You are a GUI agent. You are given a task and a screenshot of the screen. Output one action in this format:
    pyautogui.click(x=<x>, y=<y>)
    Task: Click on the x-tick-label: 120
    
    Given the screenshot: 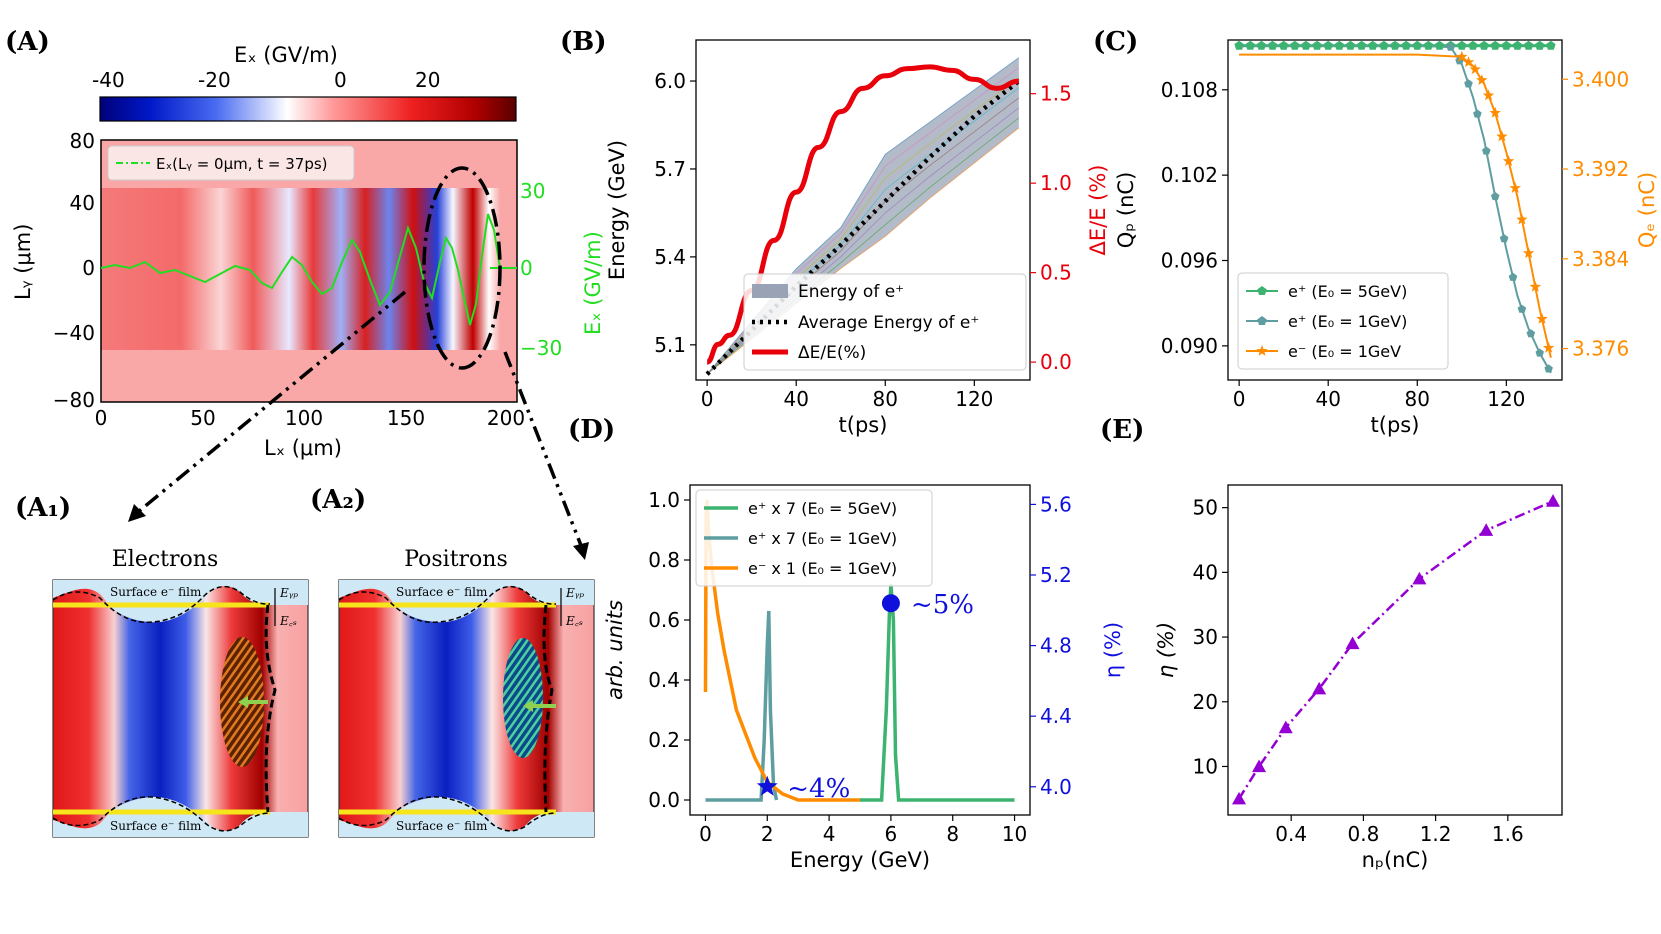 What is the action you would take?
    pyautogui.click(x=1506, y=399)
    